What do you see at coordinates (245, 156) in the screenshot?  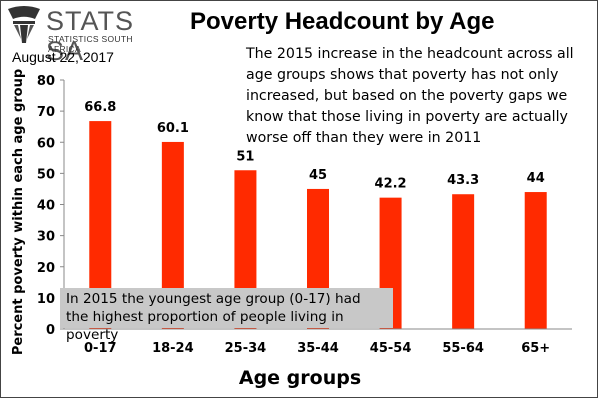 I see `bar-value-label: 51` at bounding box center [245, 156].